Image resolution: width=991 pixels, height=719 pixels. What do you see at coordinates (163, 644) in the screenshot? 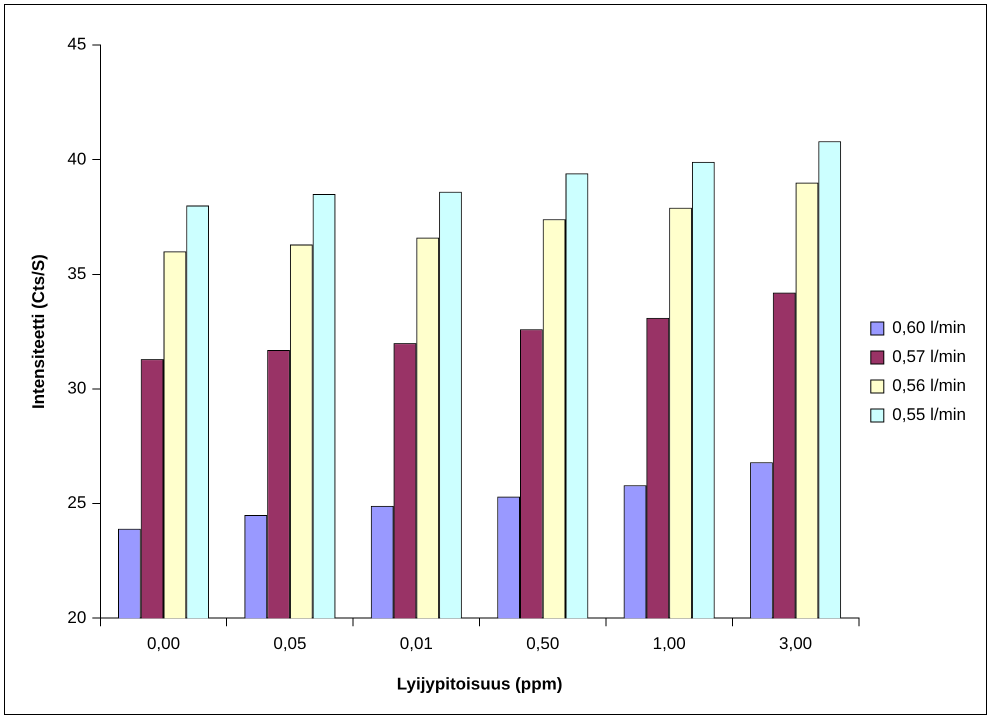
I see `x-tick-label: 0,00` at bounding box center [163, 644].